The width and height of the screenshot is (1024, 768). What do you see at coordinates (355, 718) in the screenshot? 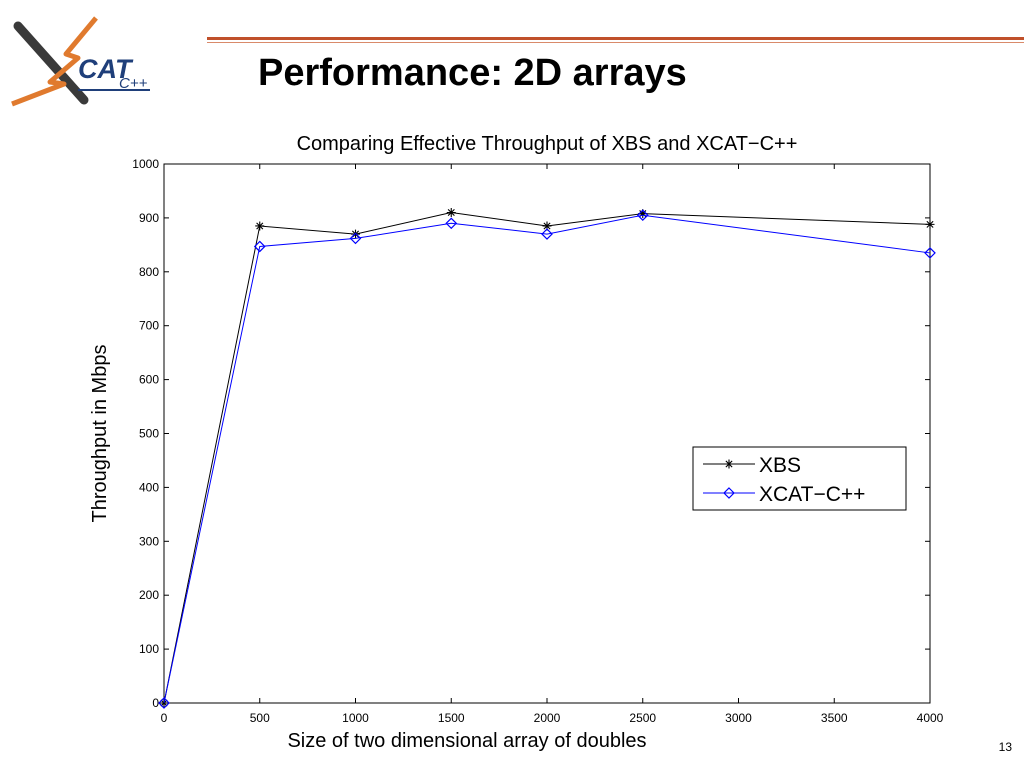
I see `x-tick-label: 1000` at bounding box center [355, 718].